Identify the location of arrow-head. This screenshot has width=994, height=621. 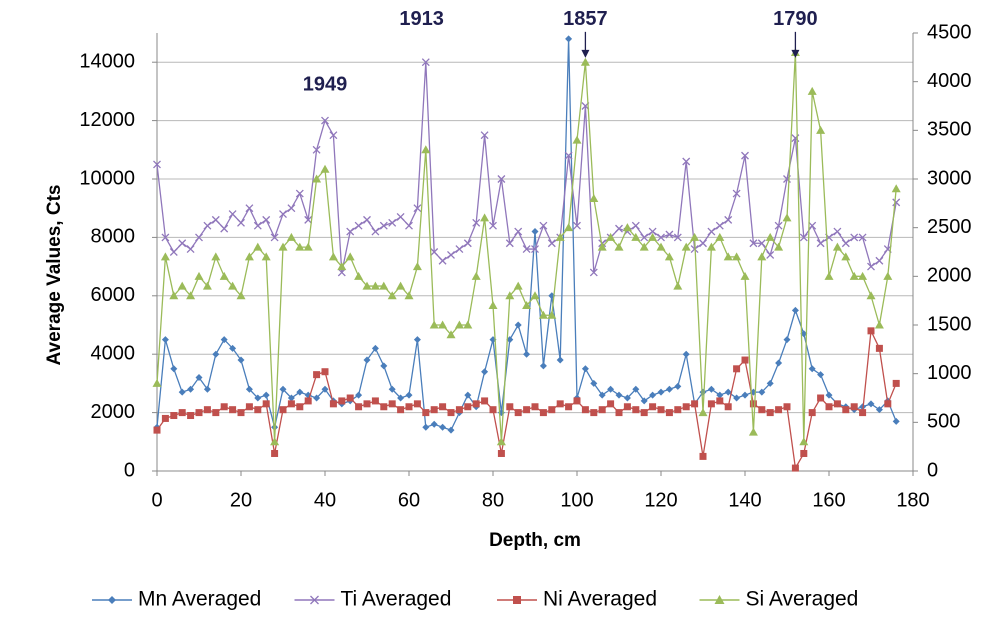
(585, 53).